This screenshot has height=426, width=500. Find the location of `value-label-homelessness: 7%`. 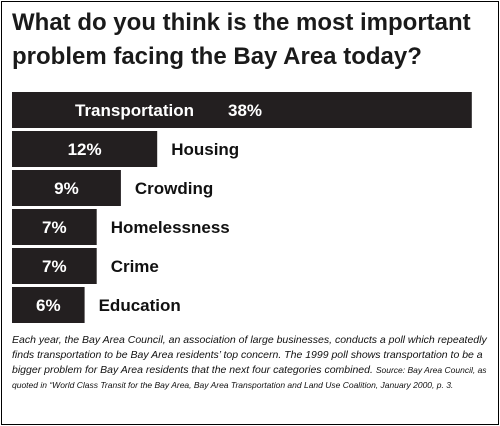

value-label-homelessness: 7% is located at coordinates (54, 227).